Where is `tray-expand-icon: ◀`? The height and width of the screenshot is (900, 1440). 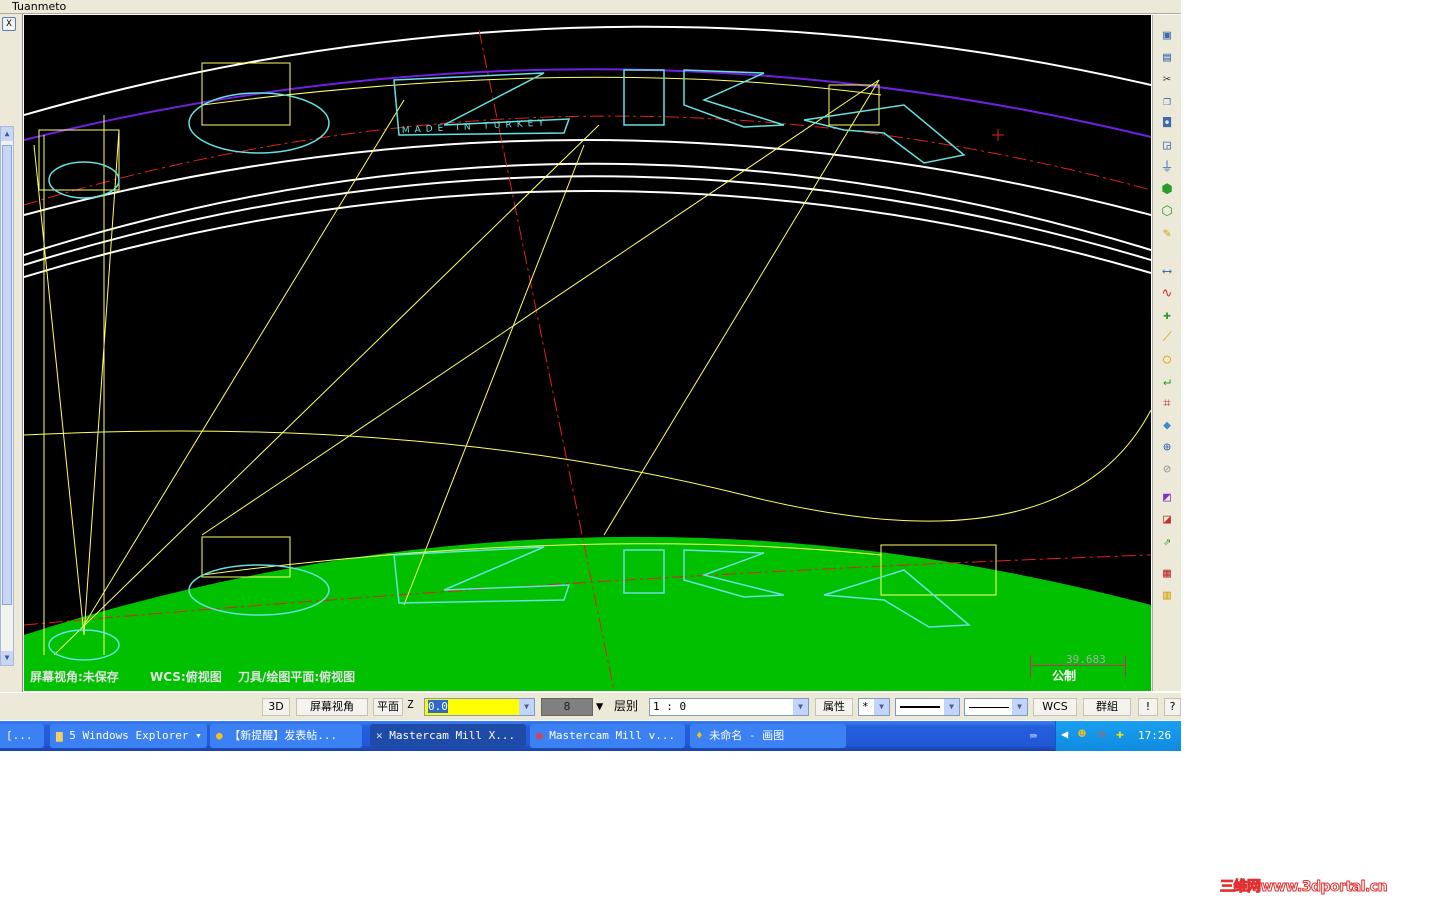 tray-expand-icon: ◀ is located at coordinates (1065, 734).